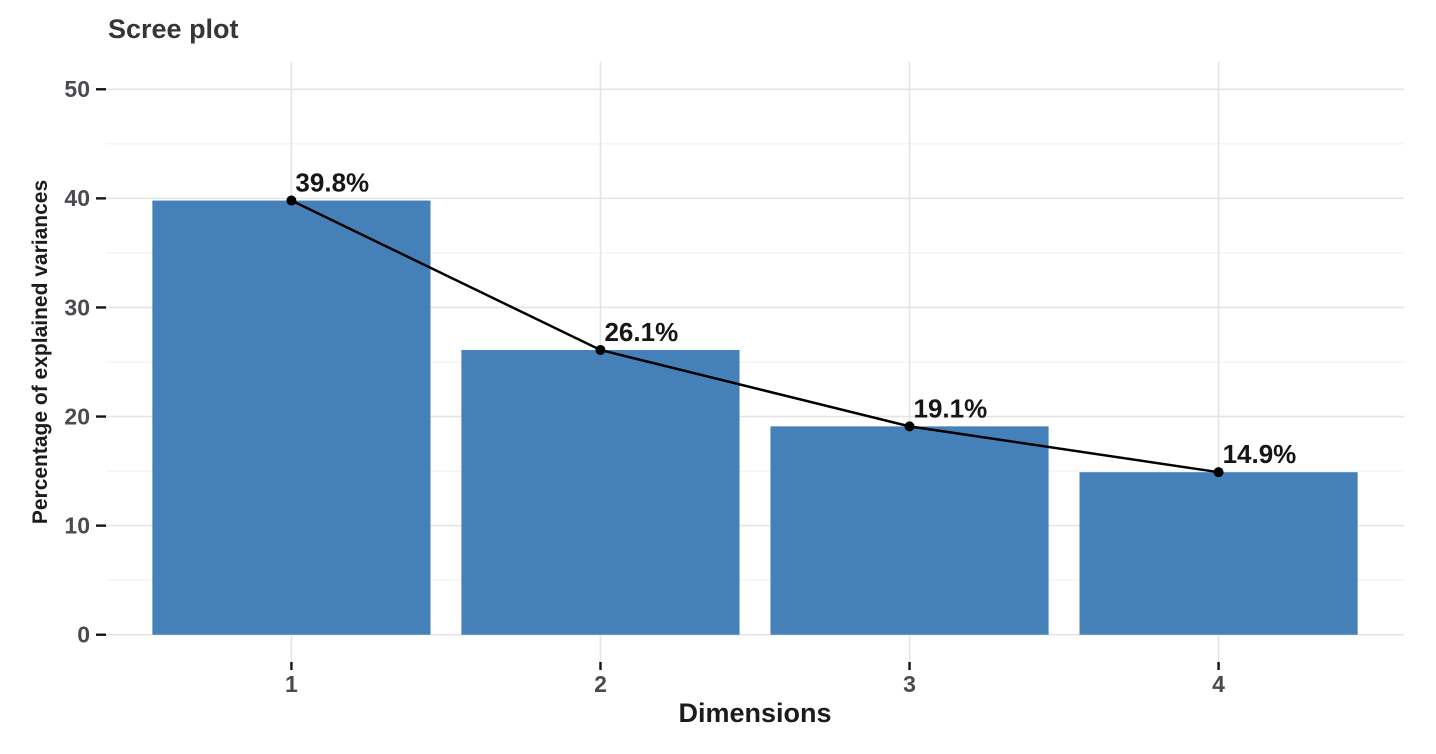 The height and width of the screenshot is (754, 1436). Describe the element at coordinates (83, 635) in the screenshot. I see `y-tick-label-0: 0` at that location.